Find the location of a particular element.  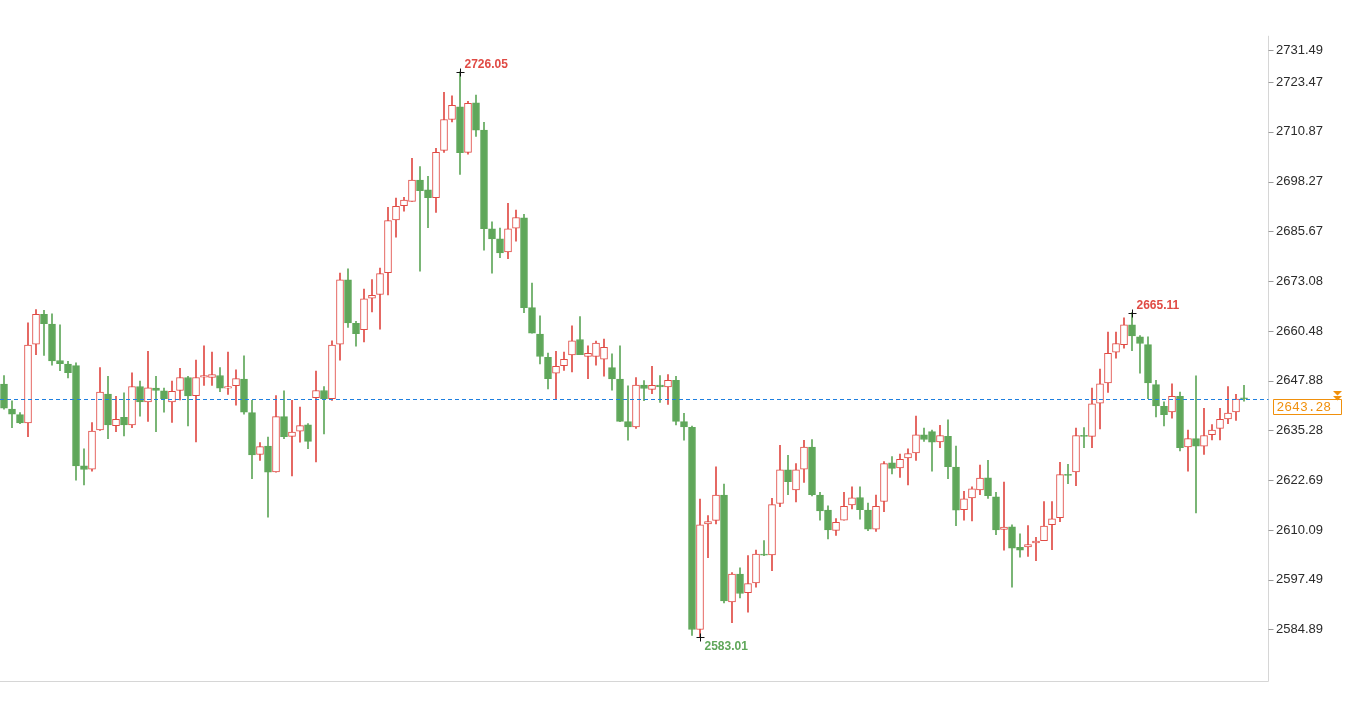

y-tick-label: 2584.89 is located at coordinates (1299, 629).